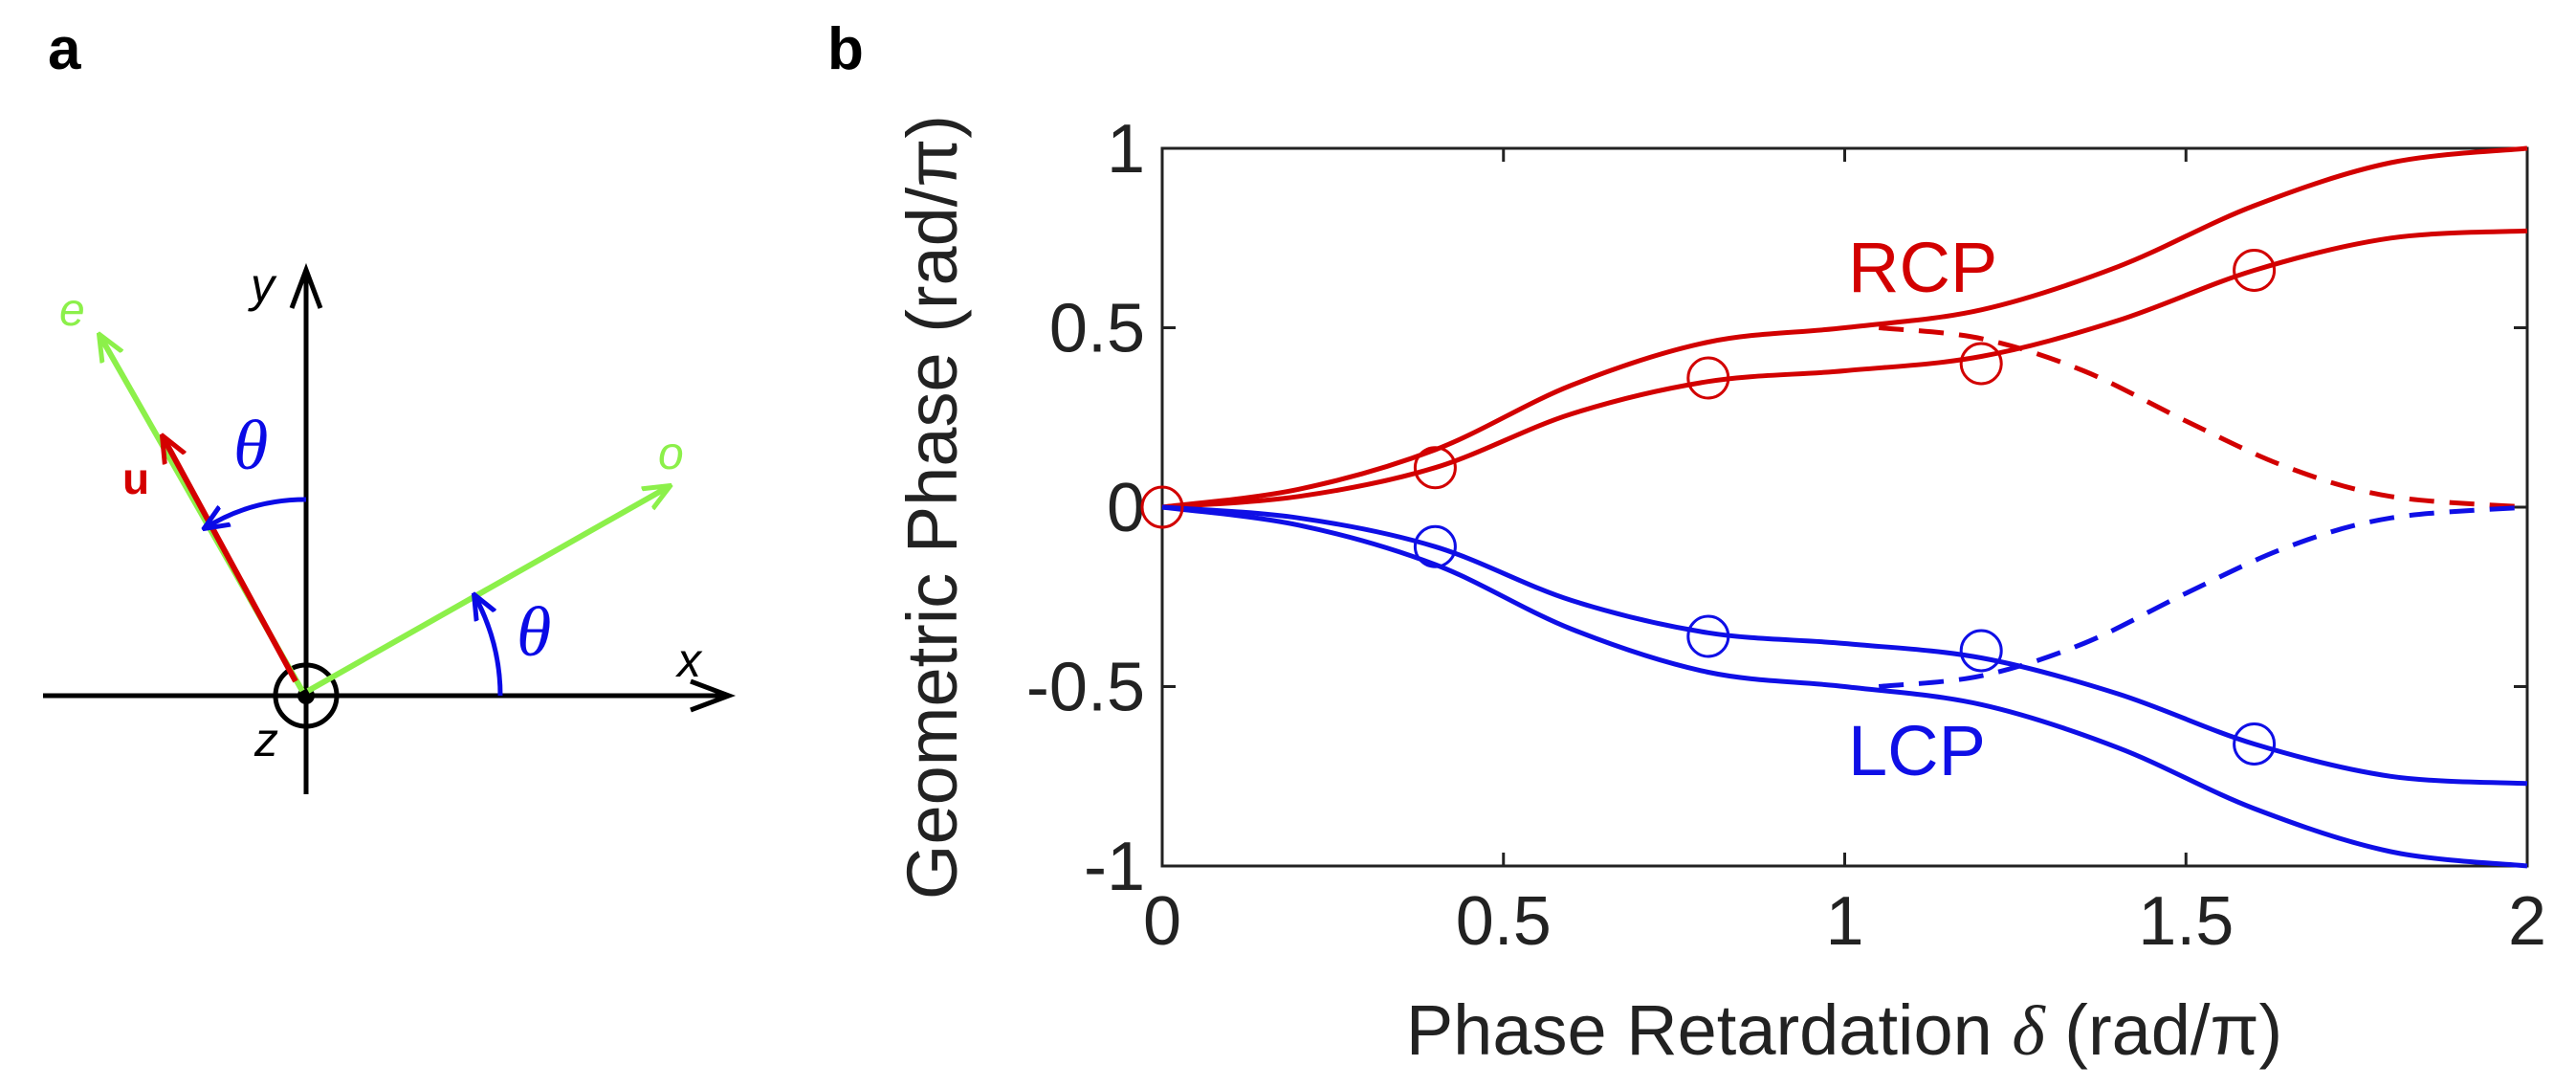  Describe the element at coordinates (671, 454) in the screenshot. I see `o-vector-label: o` at that location.